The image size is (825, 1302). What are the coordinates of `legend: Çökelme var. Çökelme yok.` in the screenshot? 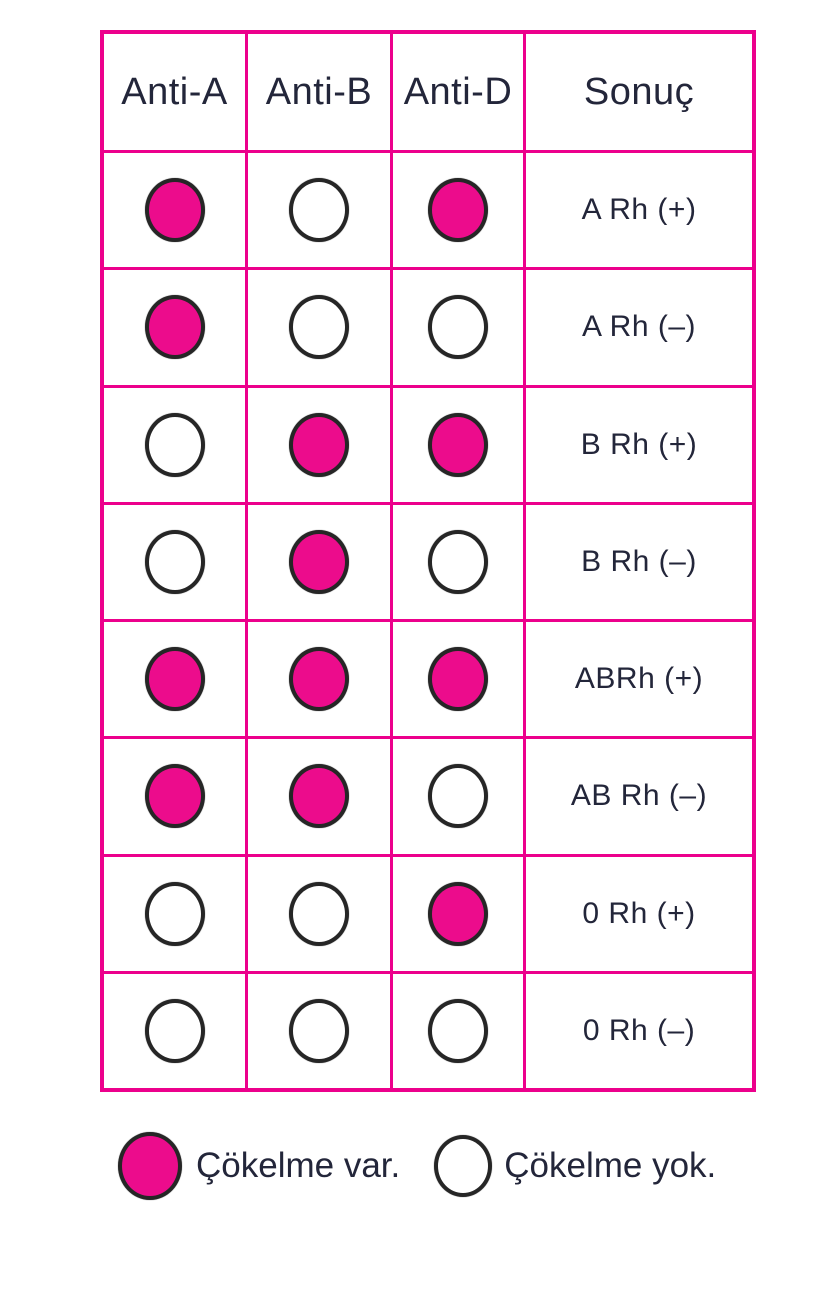 It's located at (417, 1166).